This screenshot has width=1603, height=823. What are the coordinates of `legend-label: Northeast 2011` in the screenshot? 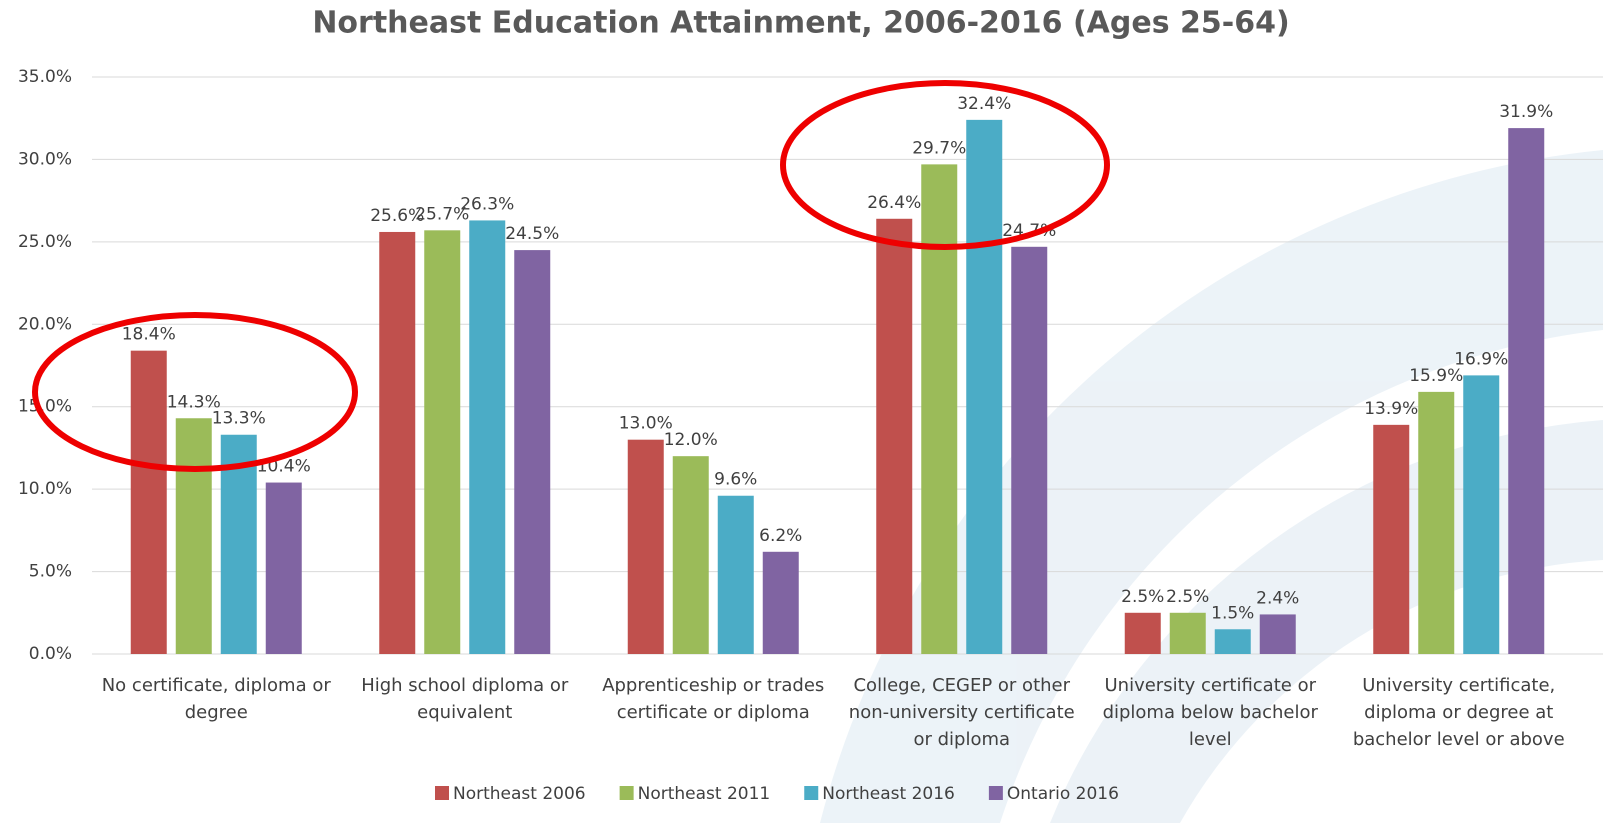 It's located at (704, 794).